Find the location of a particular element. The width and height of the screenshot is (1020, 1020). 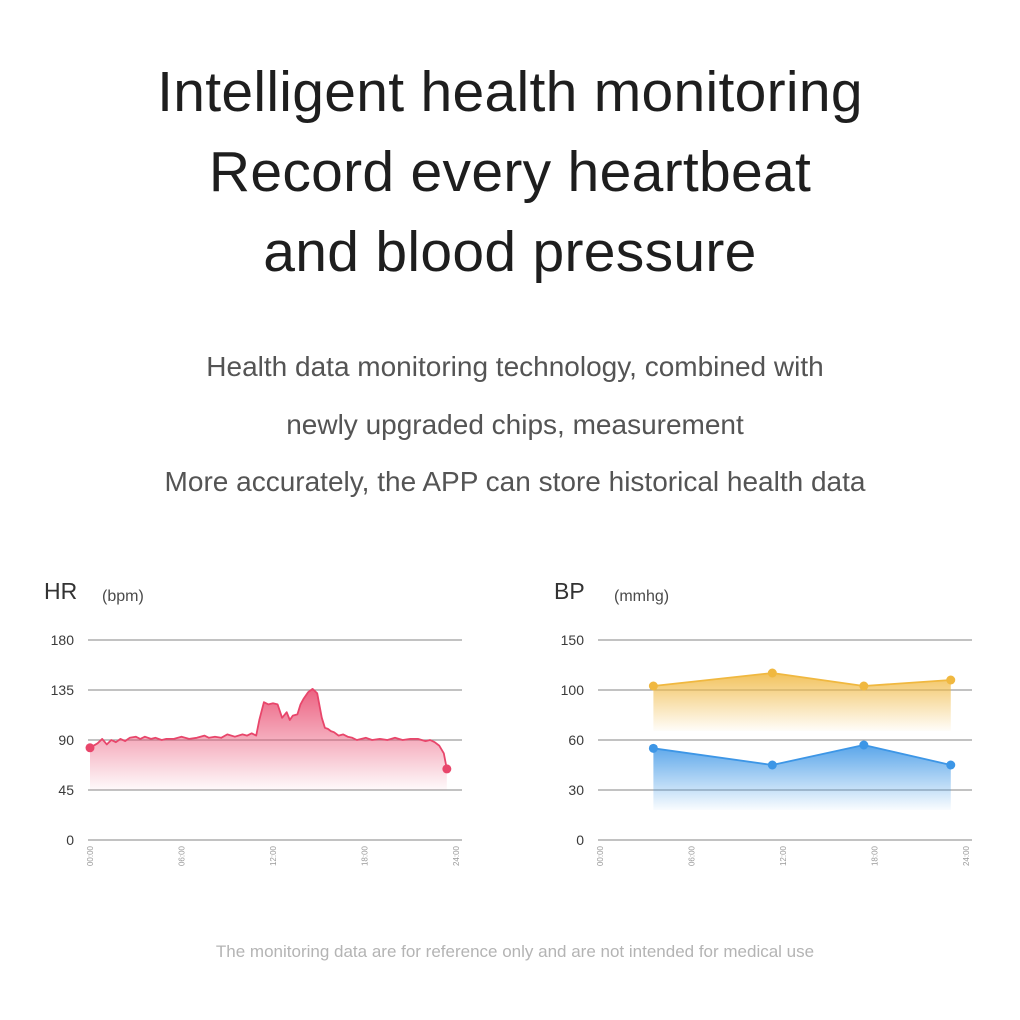

bp-y-tick-label: 100 is located at coordinates (573, 690).